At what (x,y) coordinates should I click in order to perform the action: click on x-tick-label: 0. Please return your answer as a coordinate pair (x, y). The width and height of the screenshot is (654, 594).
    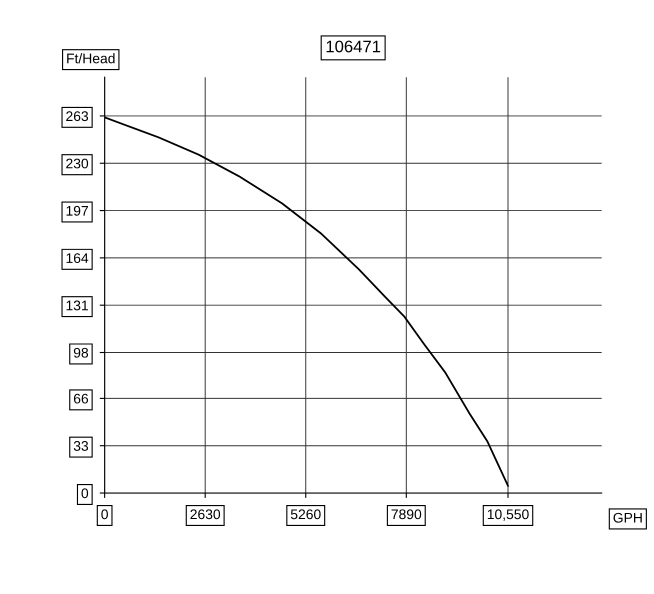
    Looking at the image, I should click on (104, 514).